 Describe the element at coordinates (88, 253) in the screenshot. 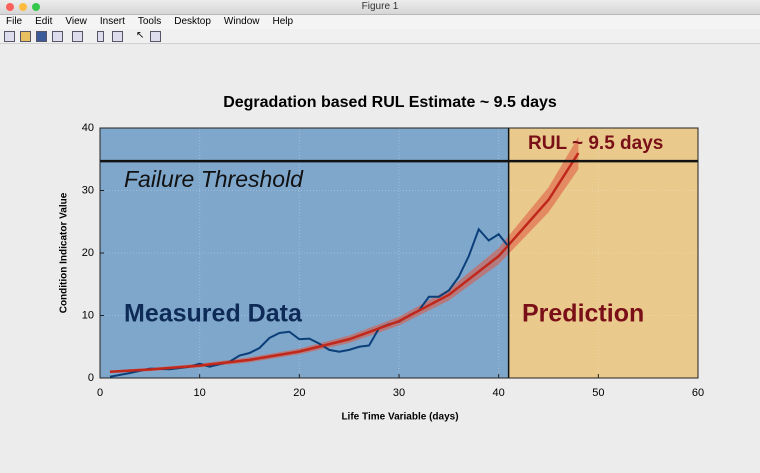

I see `y-tick-label: 20` at that location.